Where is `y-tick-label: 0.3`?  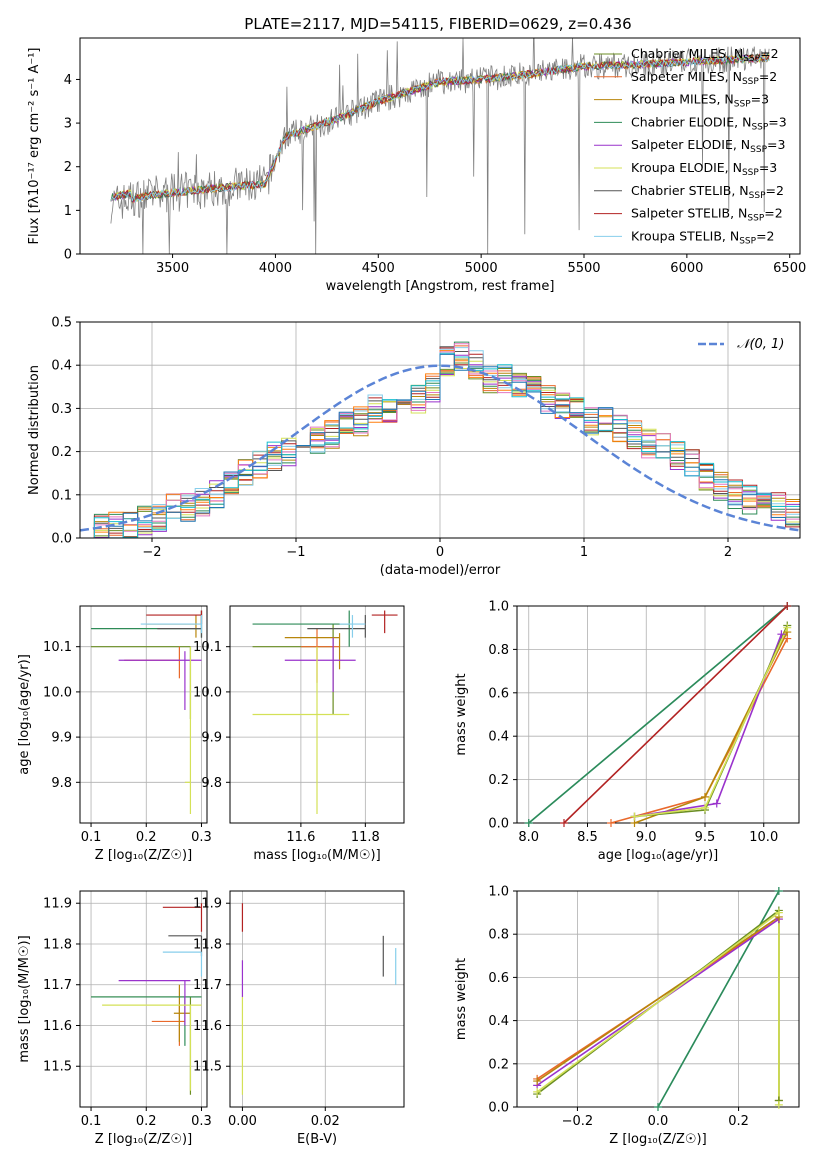
y-tick-label: 0.3 is located at coordinates (61, 409).